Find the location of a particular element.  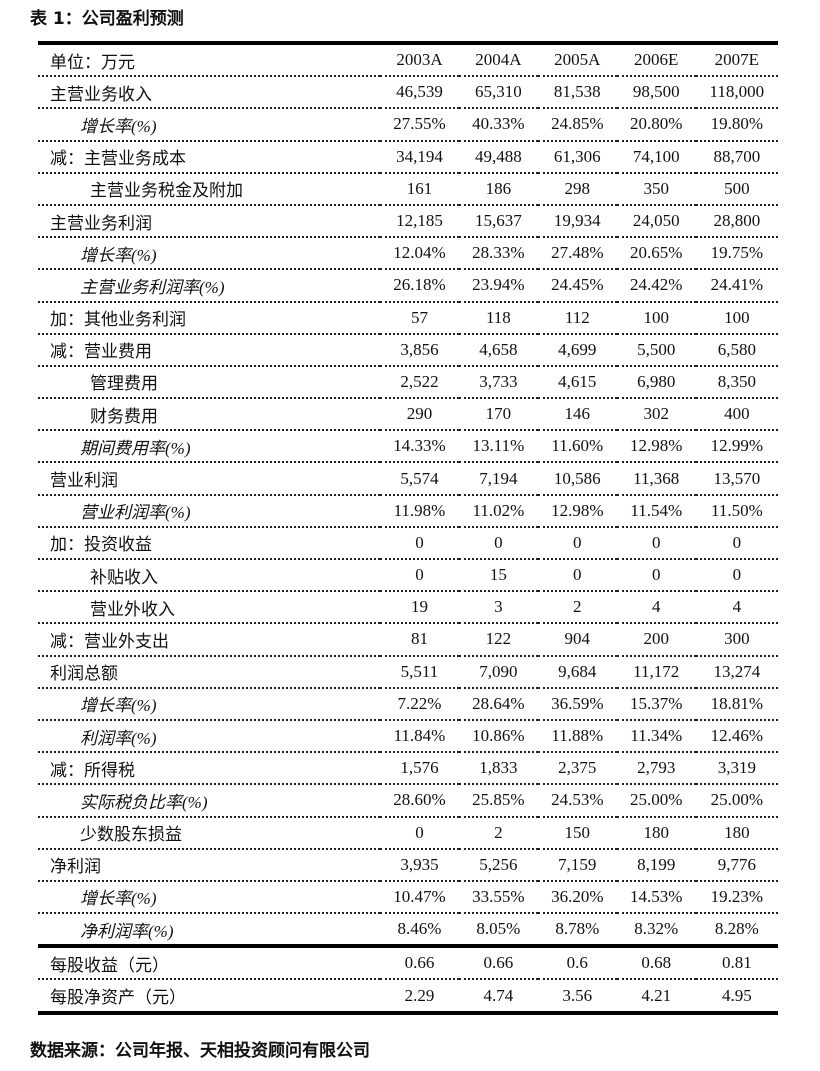

cell-value: 7,194 is located at coordinates (498, 479).